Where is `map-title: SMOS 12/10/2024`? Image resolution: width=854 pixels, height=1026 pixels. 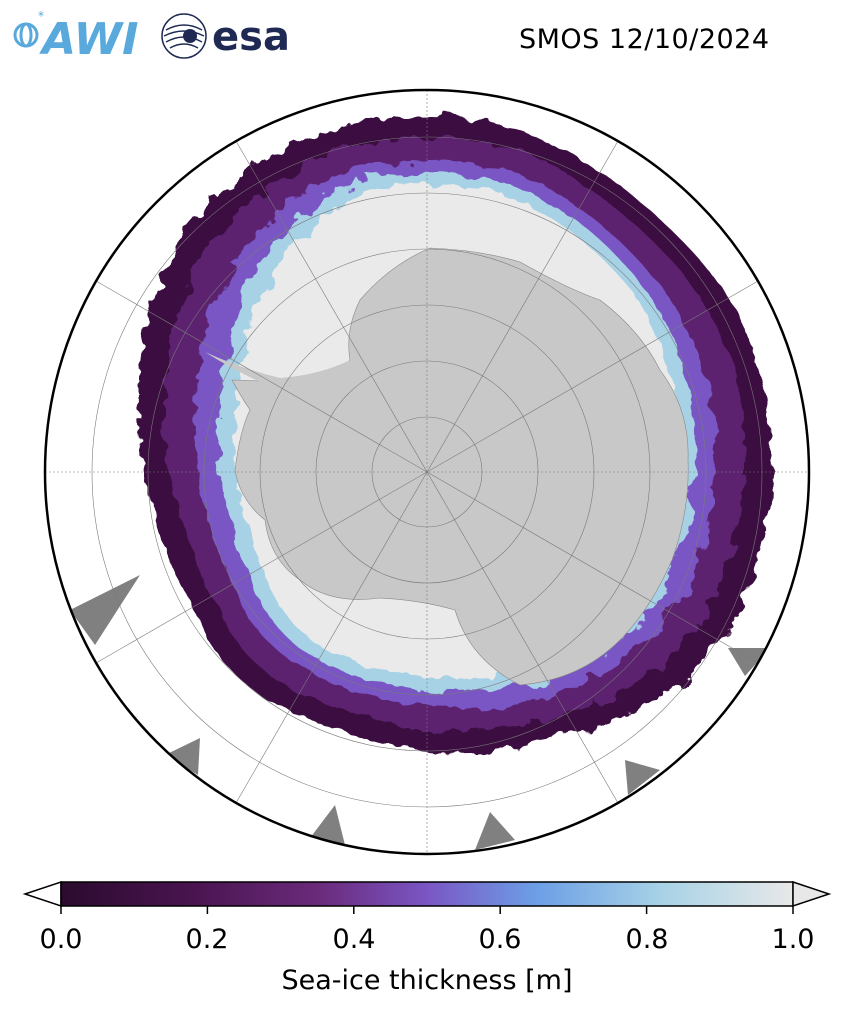 map-title: SMOS 12/10/2024 is located at coordinates (644, 39).